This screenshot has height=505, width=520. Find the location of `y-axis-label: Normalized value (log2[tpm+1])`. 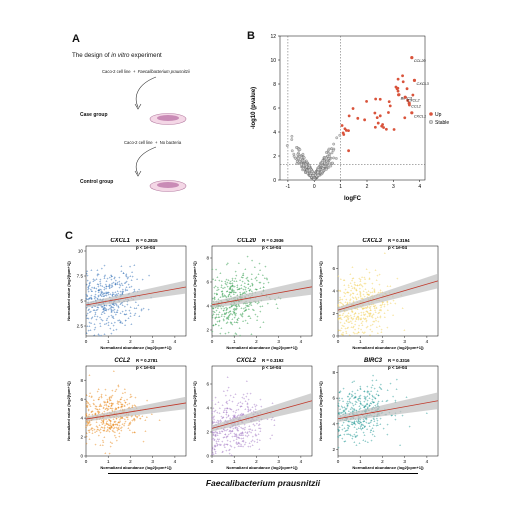

y-axis-label: Normalized value (log2[tpm+1]) is located at coordinates (68, 291).